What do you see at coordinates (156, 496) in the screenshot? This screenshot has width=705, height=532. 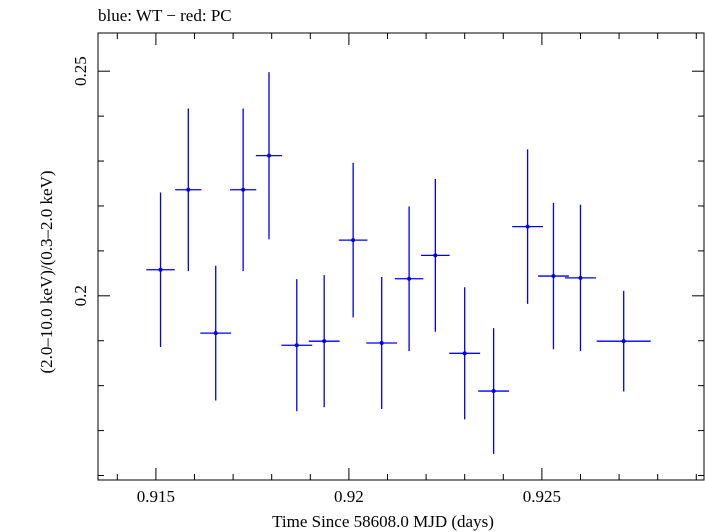 I see `x-tick-label: 0.915` at bounding box center [156, 496].